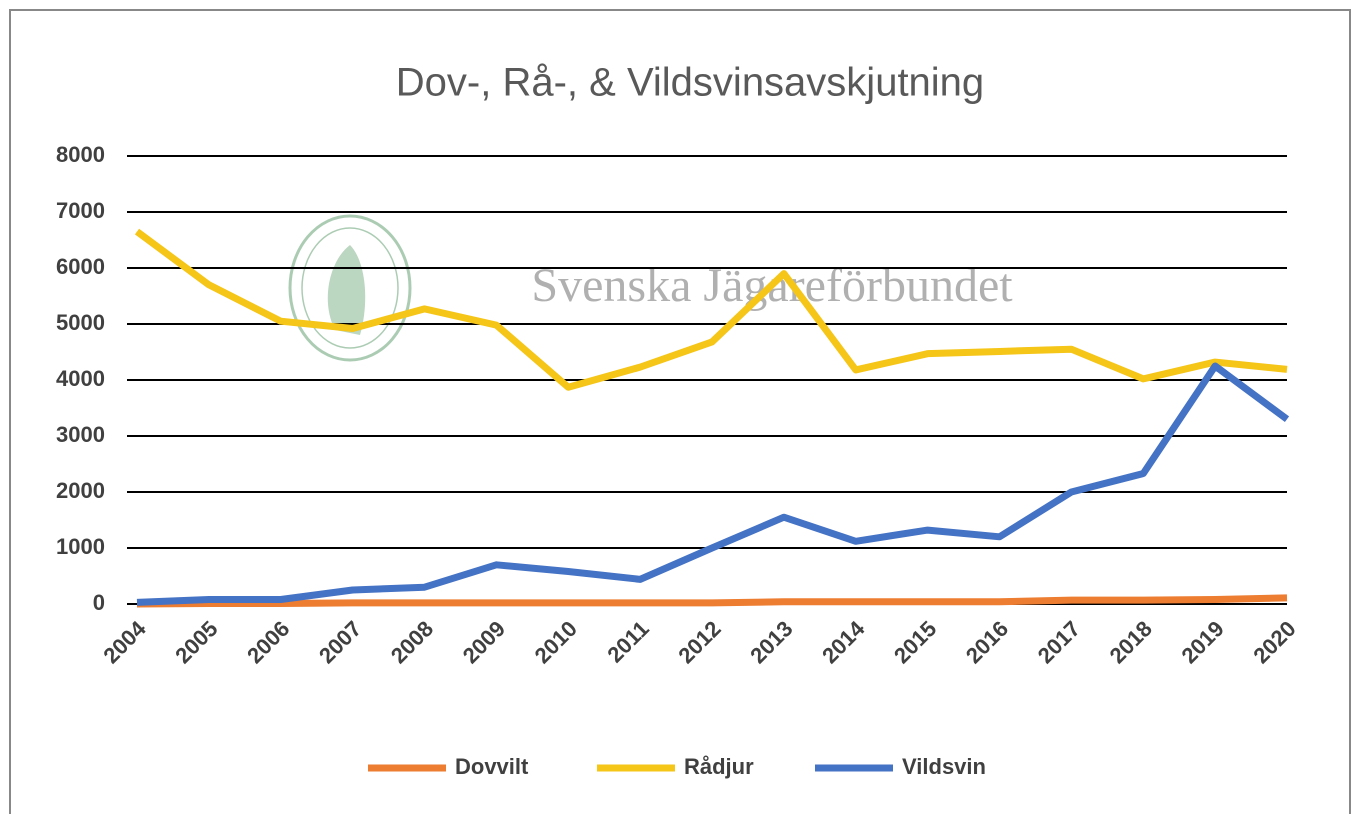  I want to click on legend-label: Rådjur, so click(719, 766).